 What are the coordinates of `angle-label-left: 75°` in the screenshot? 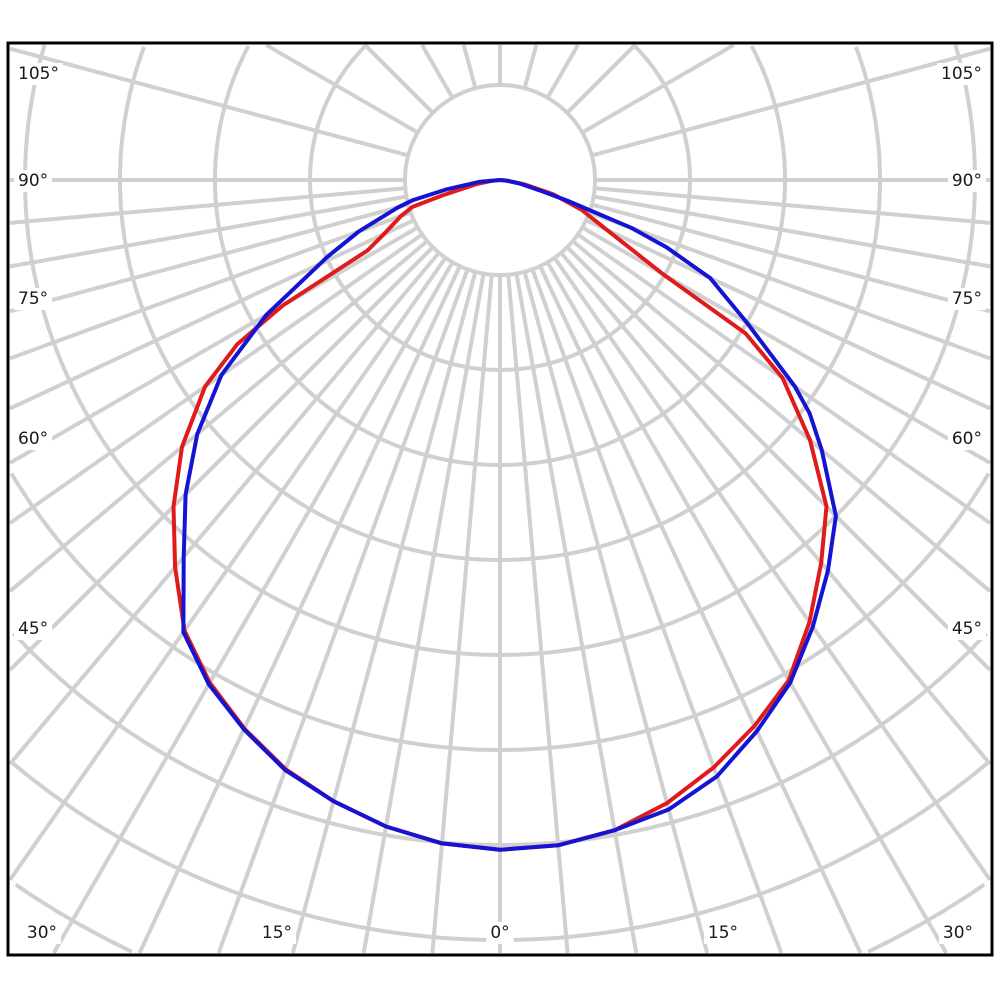 It's located at (33, 299).